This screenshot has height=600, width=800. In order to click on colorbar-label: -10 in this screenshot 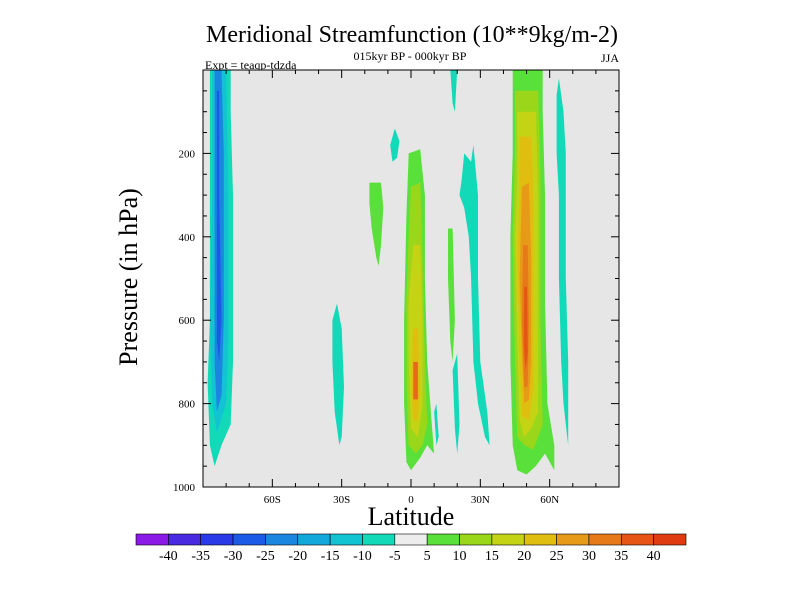, I will do `click(362, 556)`.